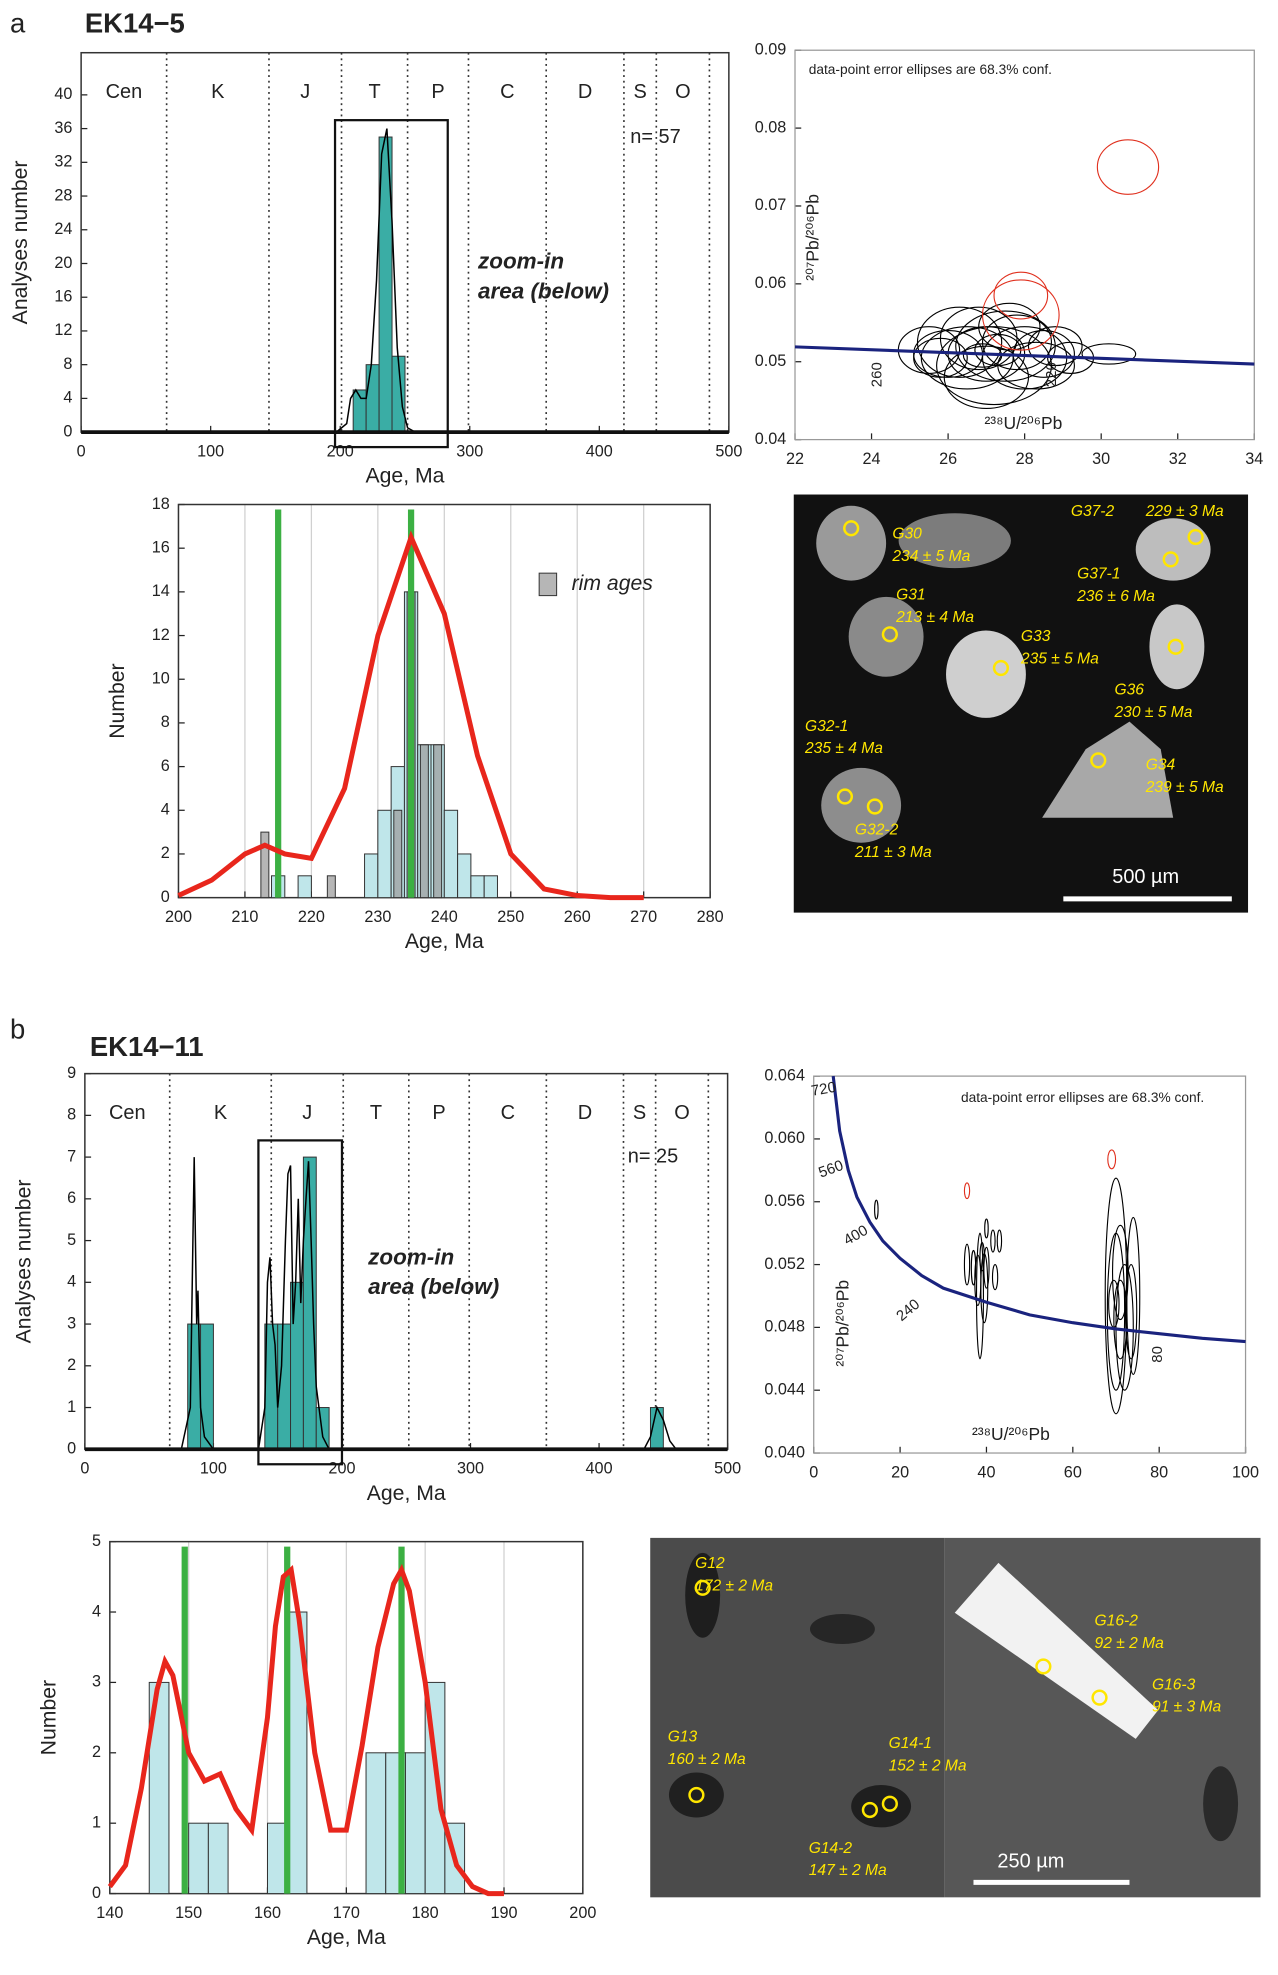  I want to click on x-tick-label: 220, so click(311, 917).